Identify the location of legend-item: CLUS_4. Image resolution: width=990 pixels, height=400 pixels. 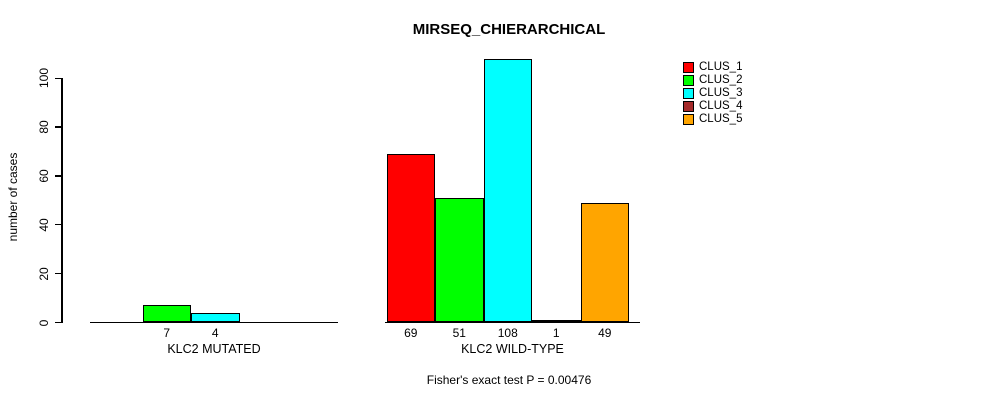
(713, 106).